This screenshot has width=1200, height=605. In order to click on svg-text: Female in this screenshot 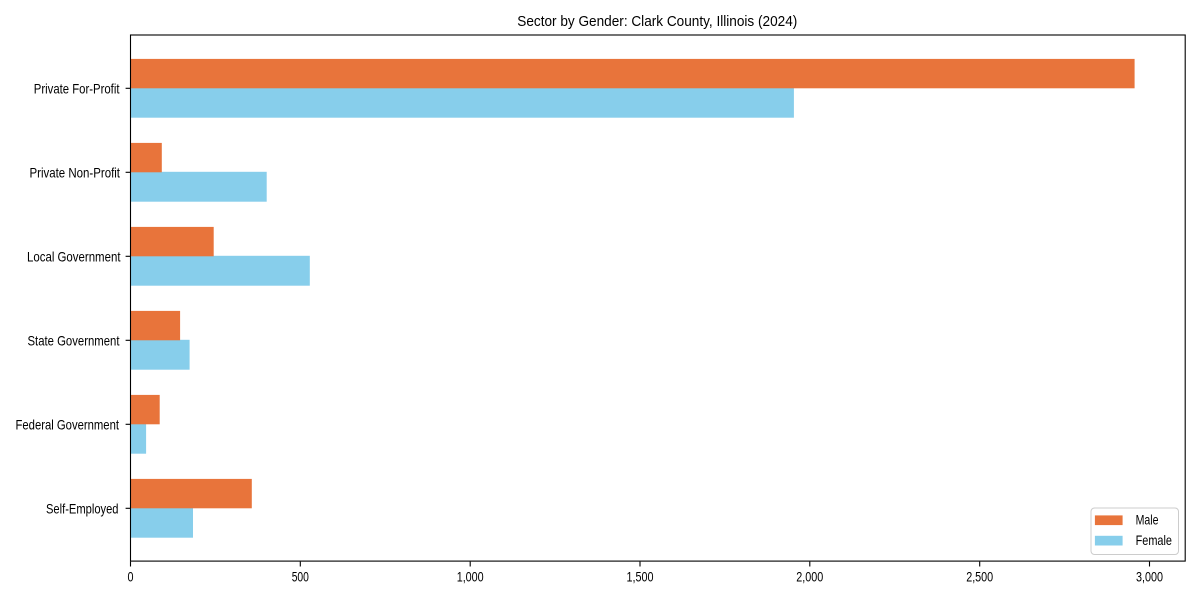, I will do `click(1154, 540)`.